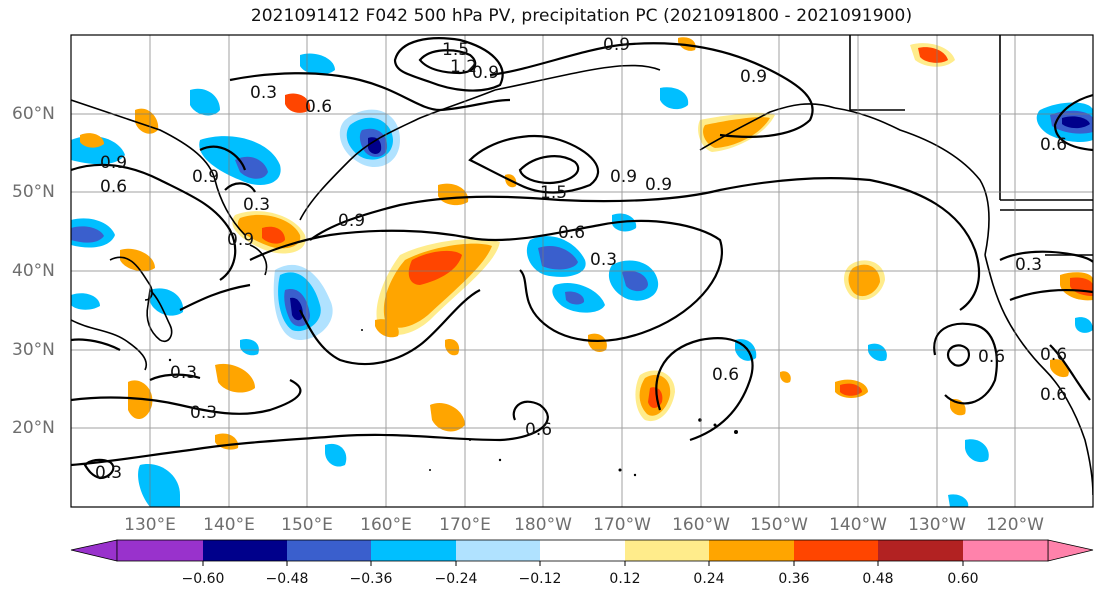  I want to click on colorbar-label: 0.60, so click(963, 579).